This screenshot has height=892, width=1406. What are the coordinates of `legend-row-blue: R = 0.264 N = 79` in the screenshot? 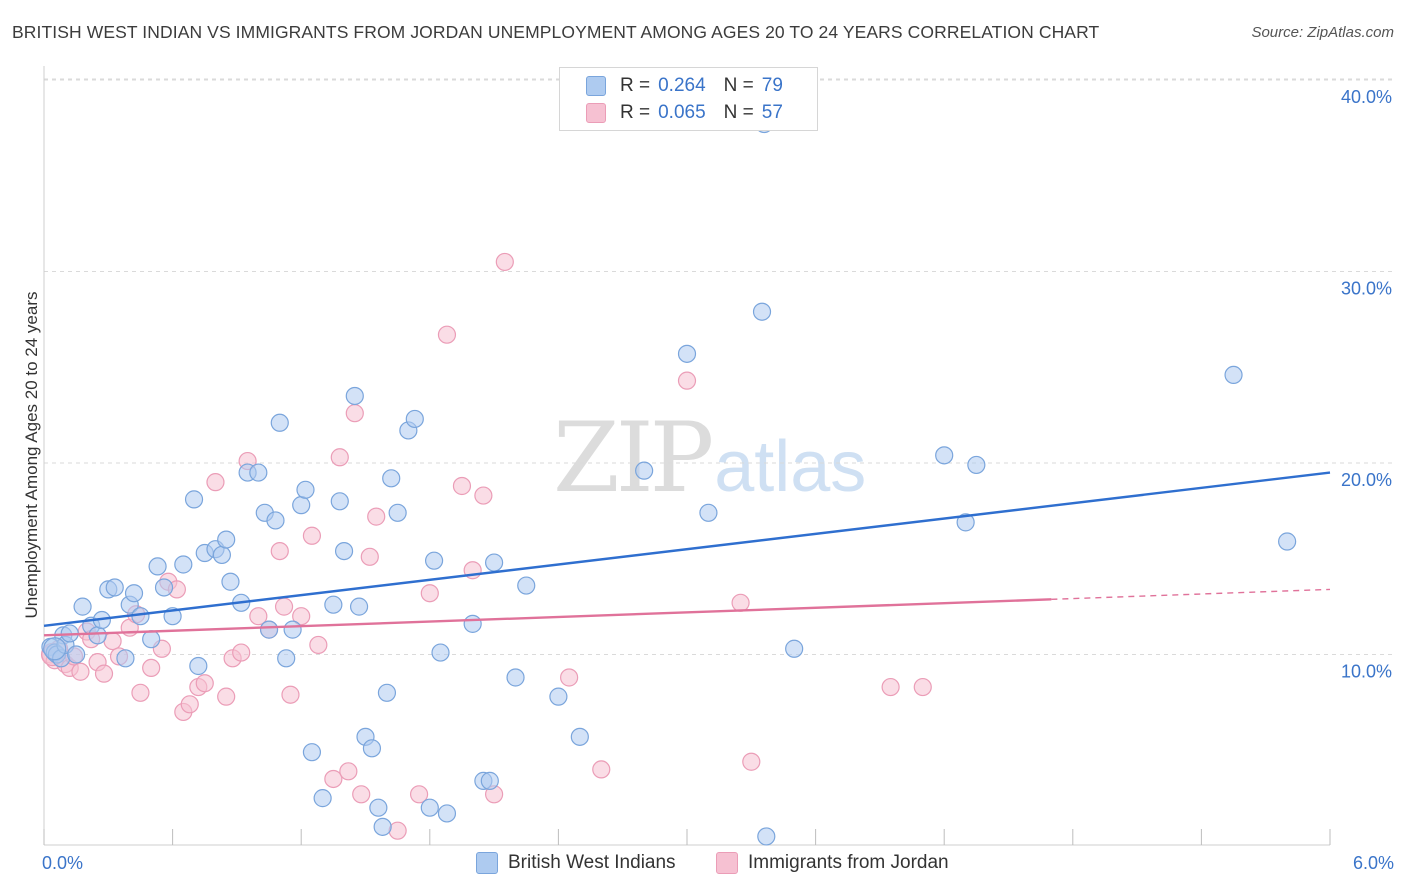 It's located at (684, 86).